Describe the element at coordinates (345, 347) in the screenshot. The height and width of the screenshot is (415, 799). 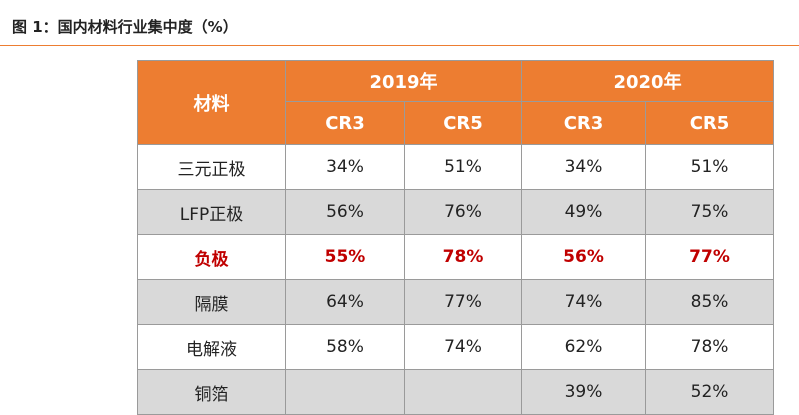
I see `table-cell: 58%` at that location.